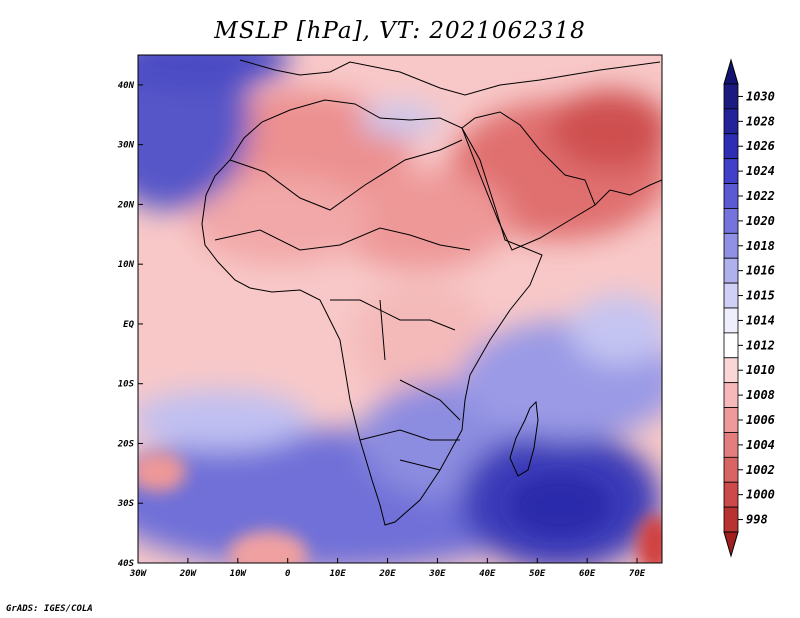 The image size is (800, 618). Describe the element at coordinates (409, 450) in the screenshot. I see `border-south` at that location.